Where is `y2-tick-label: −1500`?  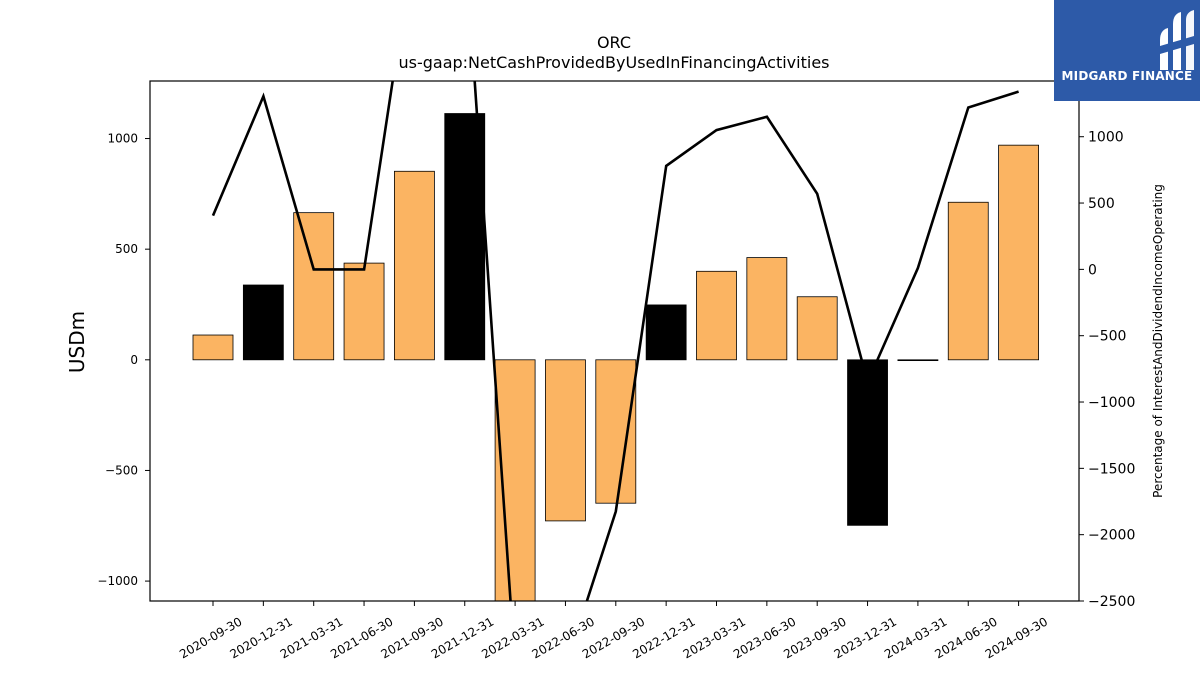
y2-tick-label: −1500 is located at coordinates (1111, 469).